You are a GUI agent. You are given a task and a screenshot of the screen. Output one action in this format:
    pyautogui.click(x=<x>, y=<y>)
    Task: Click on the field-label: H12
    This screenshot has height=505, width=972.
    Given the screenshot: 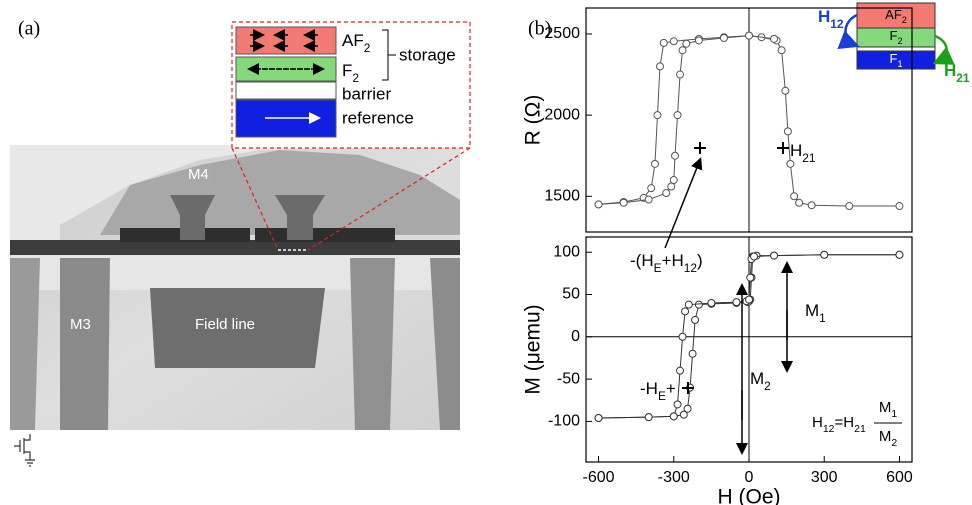 What is the action you would take?
    pyautogui.click(x=831, y=19)
    